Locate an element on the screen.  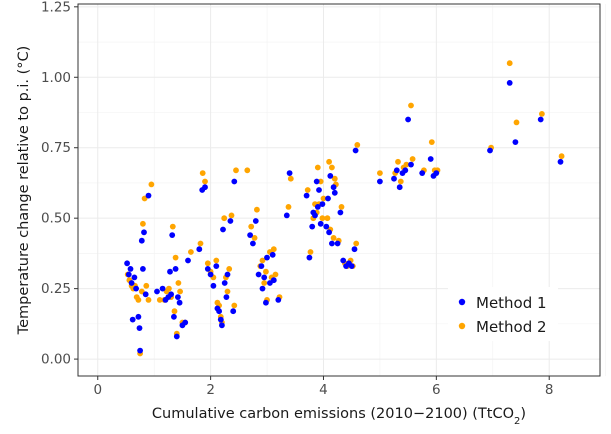
y-tick-label: 0.75 is located at coordinates (56, 148).